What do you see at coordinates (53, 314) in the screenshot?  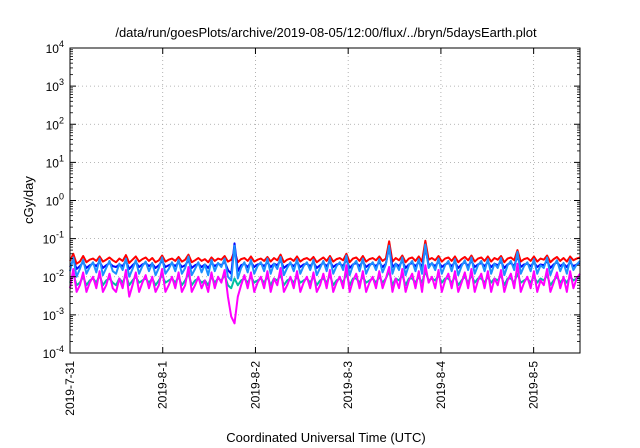 I see `y-tick-label: 10⁻³` at bounding box center [53, 314].